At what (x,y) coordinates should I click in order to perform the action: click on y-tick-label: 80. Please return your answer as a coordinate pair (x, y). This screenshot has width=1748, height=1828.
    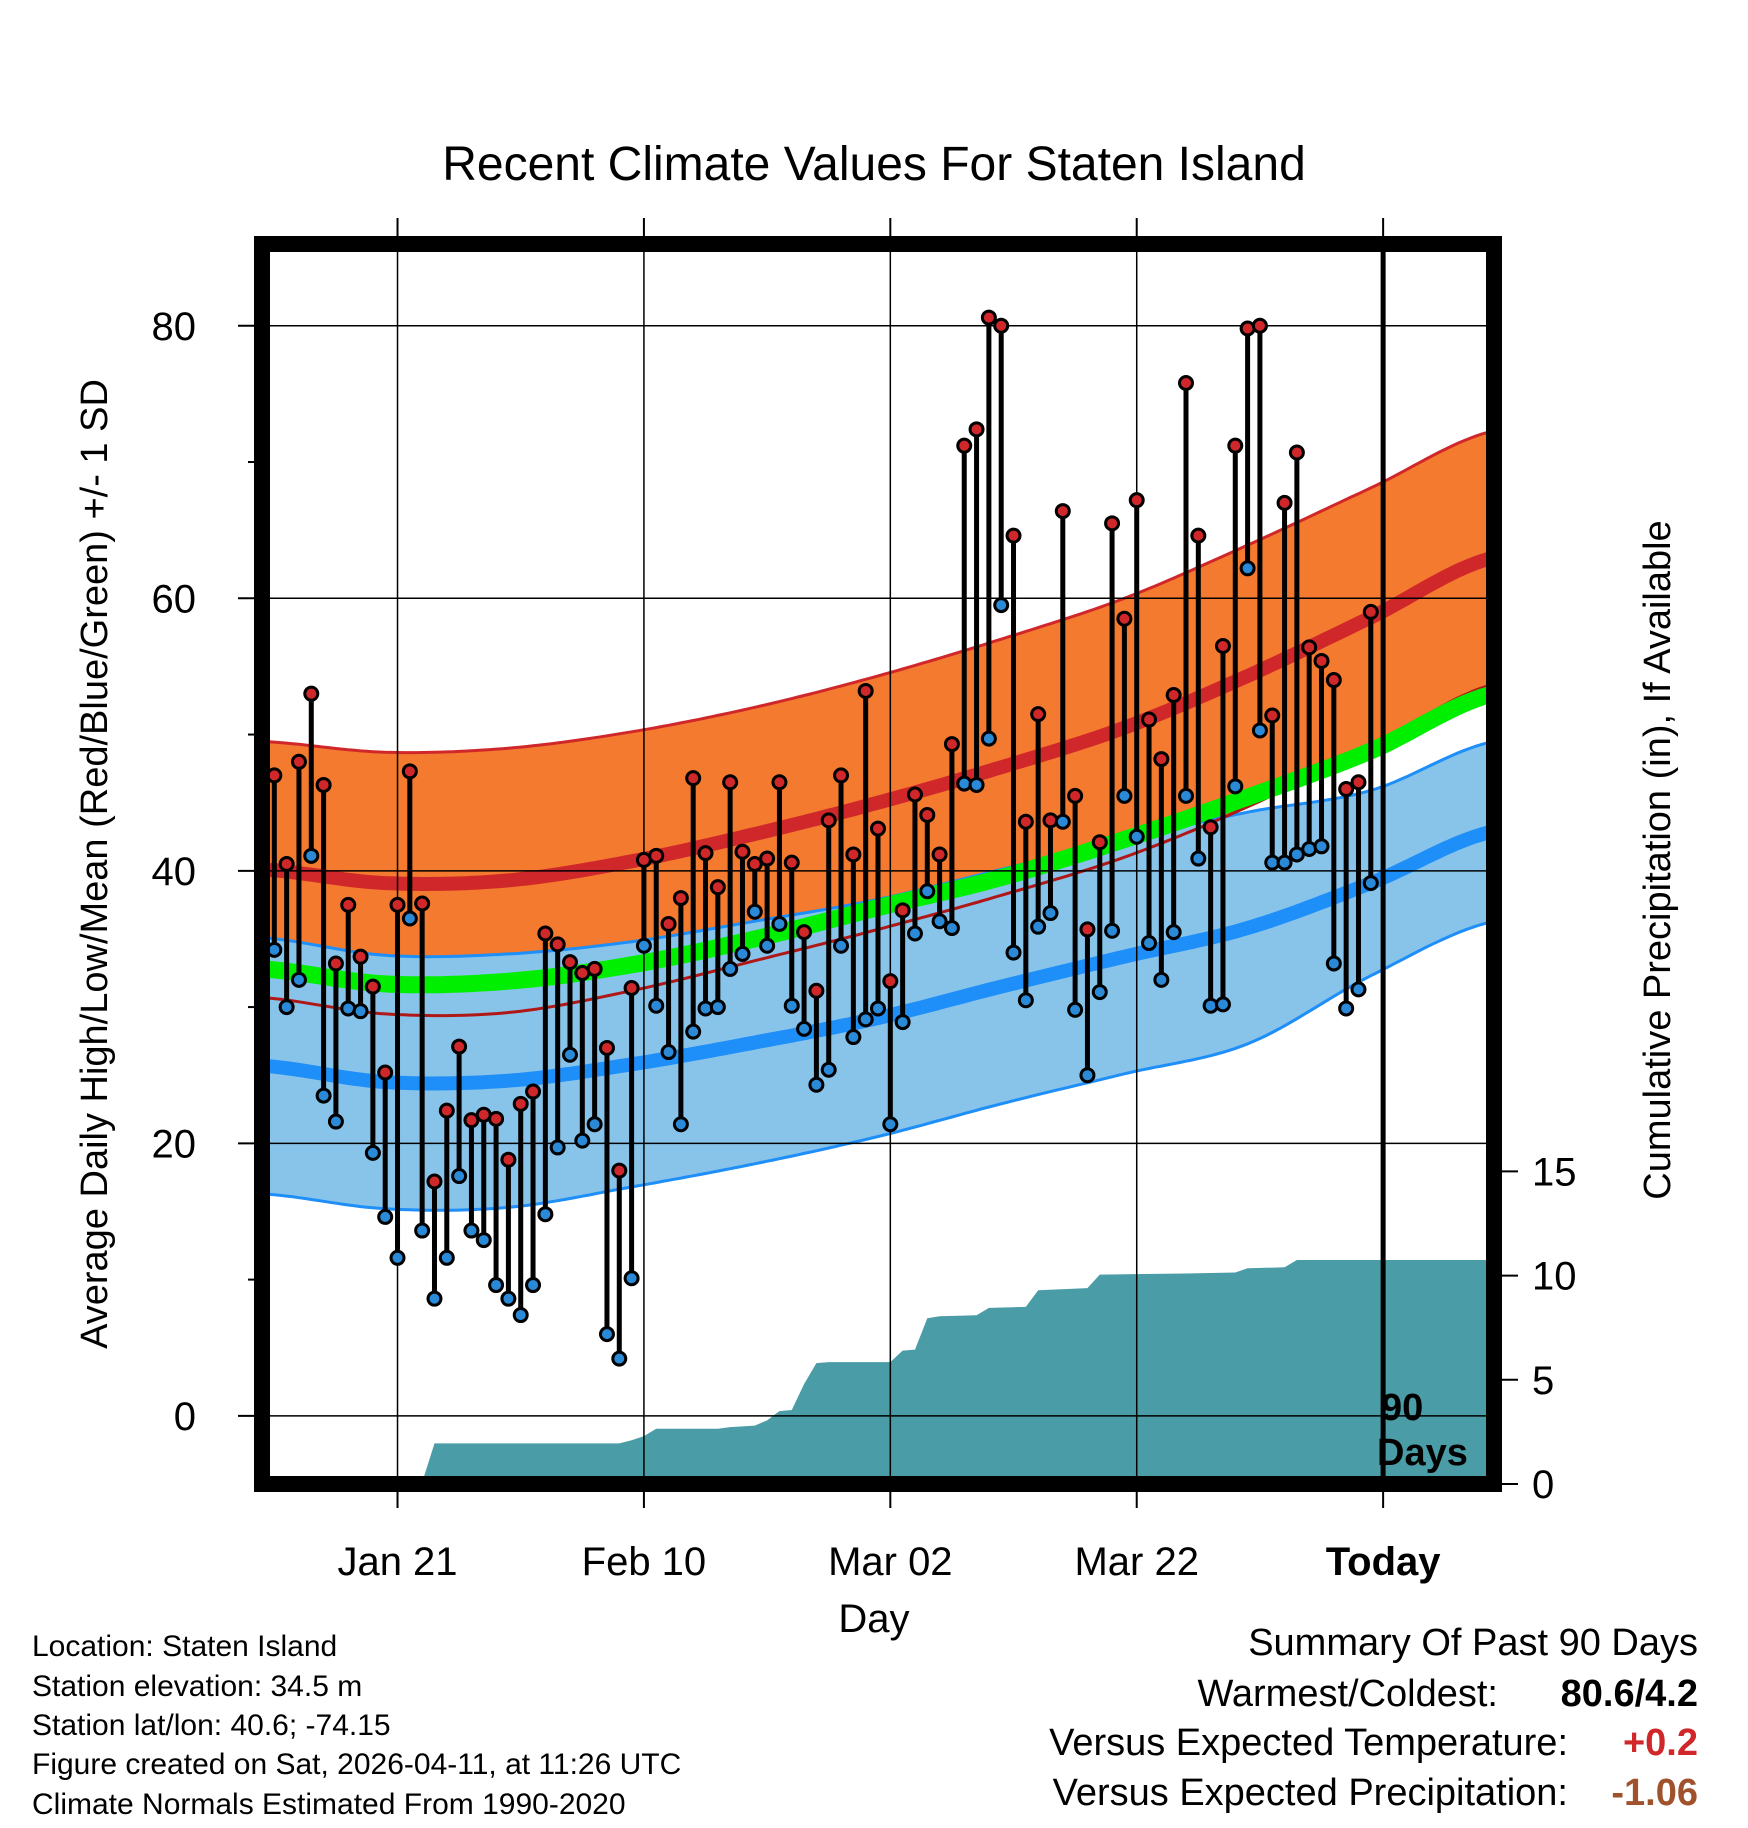
    Looking at the image, I should click on (174, 327).